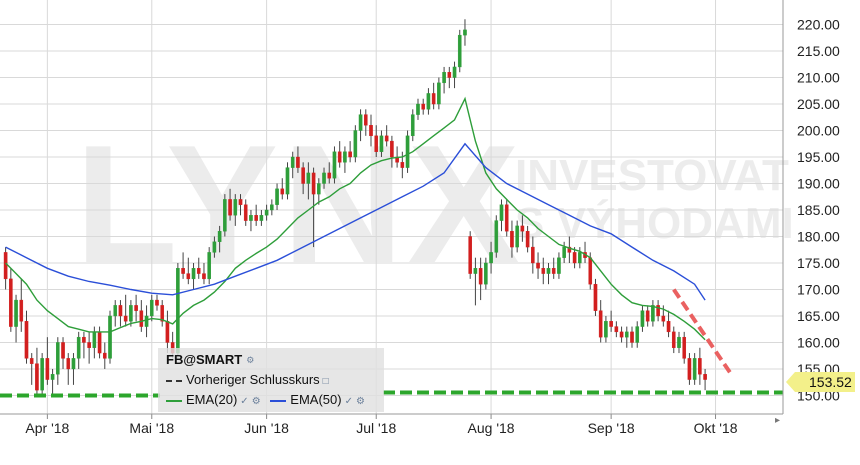 This screenshot has width=860, height=465. What do you see at coordinates (778, 420) in the screenshot?
I see `scroll-right-icon: ▸` at bounding box center [778, 420].